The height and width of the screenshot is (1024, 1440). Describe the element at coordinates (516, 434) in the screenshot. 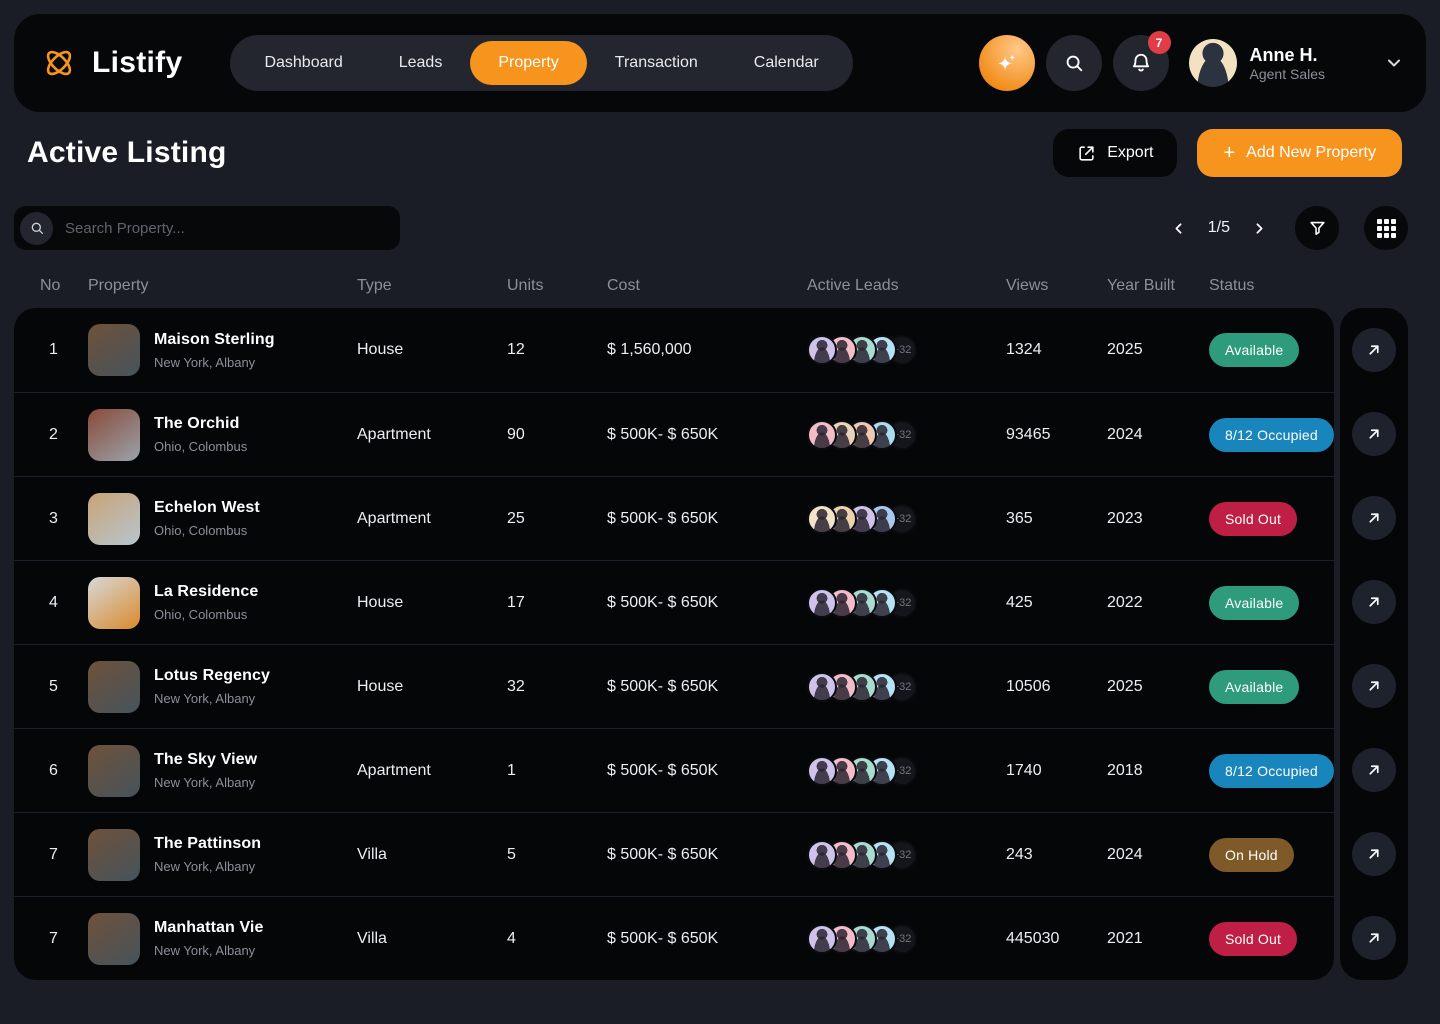

I see `units-value: 90` at that location.